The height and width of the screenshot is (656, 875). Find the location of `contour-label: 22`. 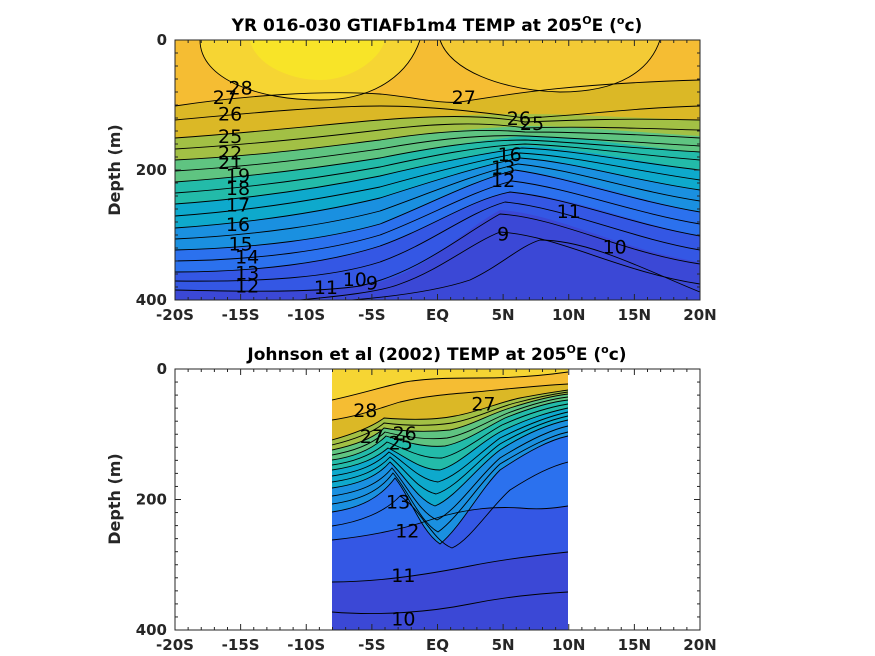

contour-label: 22 is located at coordinates (230, 153).